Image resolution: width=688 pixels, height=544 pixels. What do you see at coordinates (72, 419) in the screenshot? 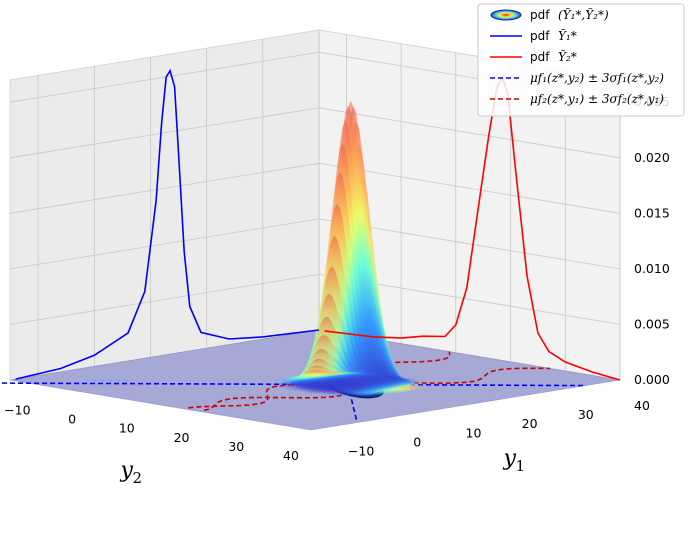
I see `tick-label-y2: 0` at bounding box center [72, 419].